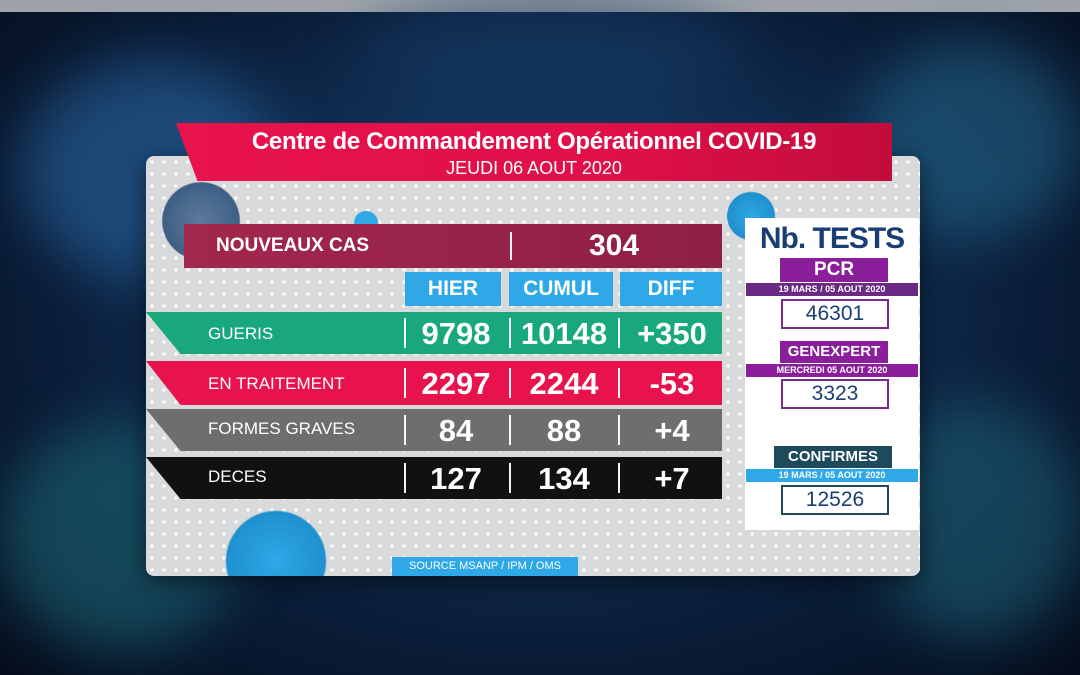  What do you see at coordinates (833, 457) in the screenshot?
I see `confirmes-label: CONFIRMES` at bounding box center [833, 457].